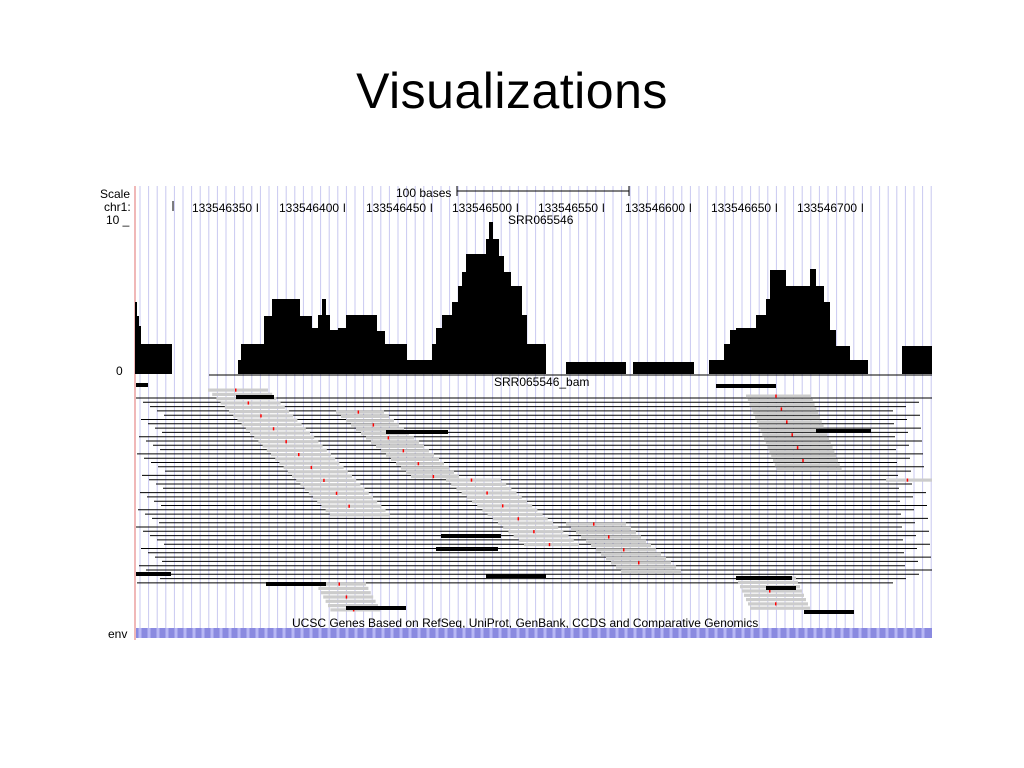  Describe the element at coordinates (118, 220) in the screenshot. I see `coverage-max-label: 10 _` at that location.